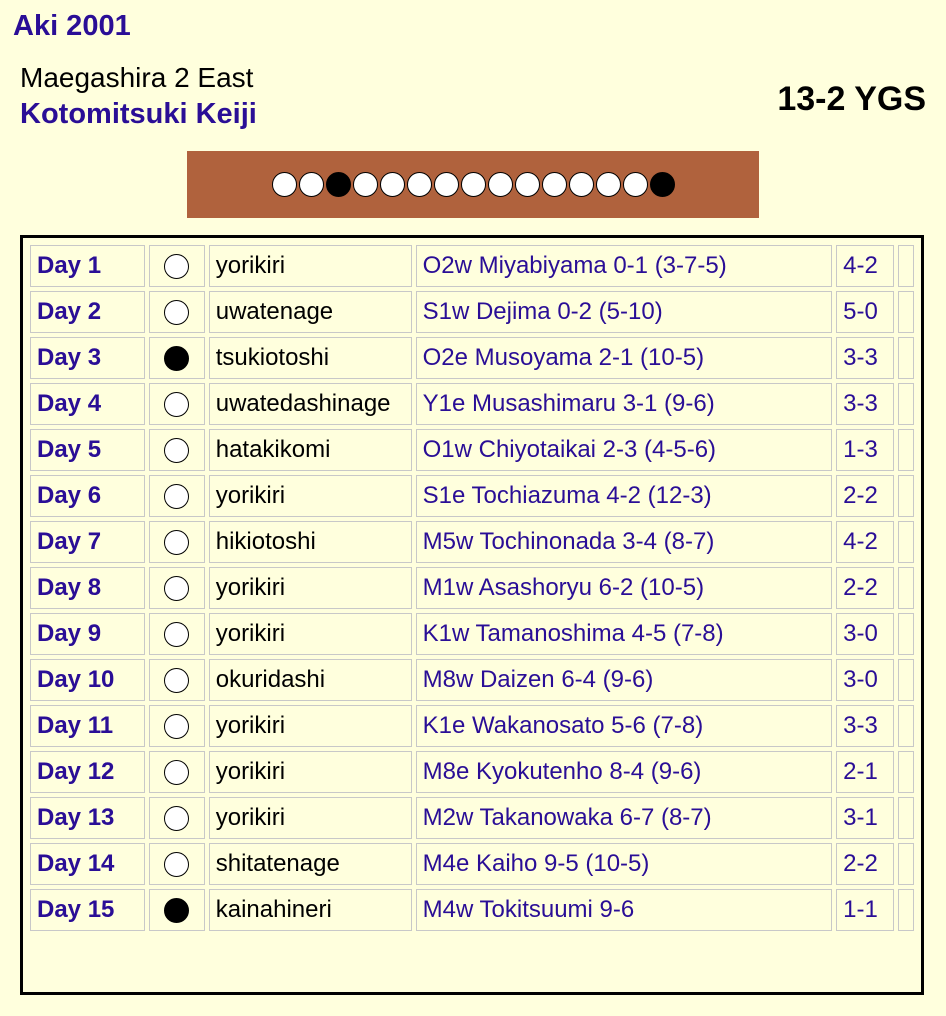 Image resolution: width=946 pixels, height=1016 pixels. Describe the element at coordinates (87, 588) in the screenshot. I see `day-link: Day 8` at that location.